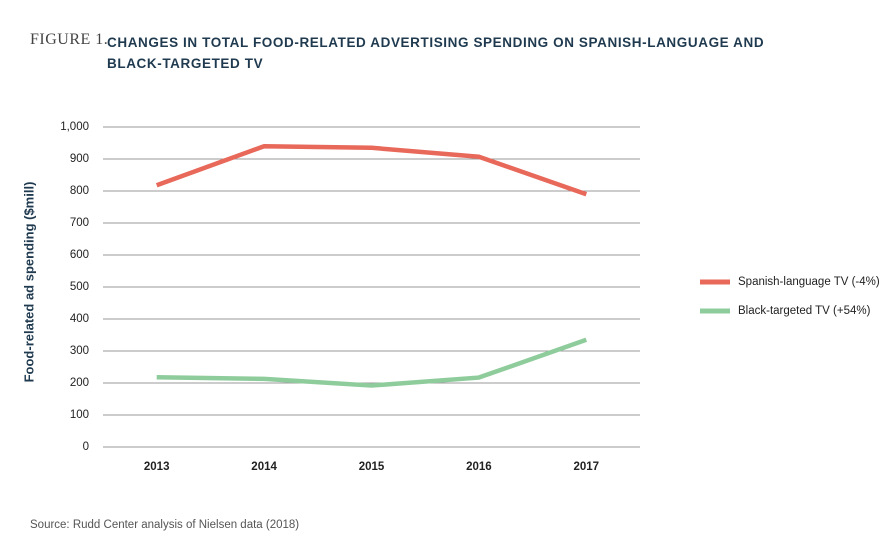  What do you see at coordinates (479, 467) in the screenshot?
I see `x-tick-label: 2016` at bounding box center [479, 467].